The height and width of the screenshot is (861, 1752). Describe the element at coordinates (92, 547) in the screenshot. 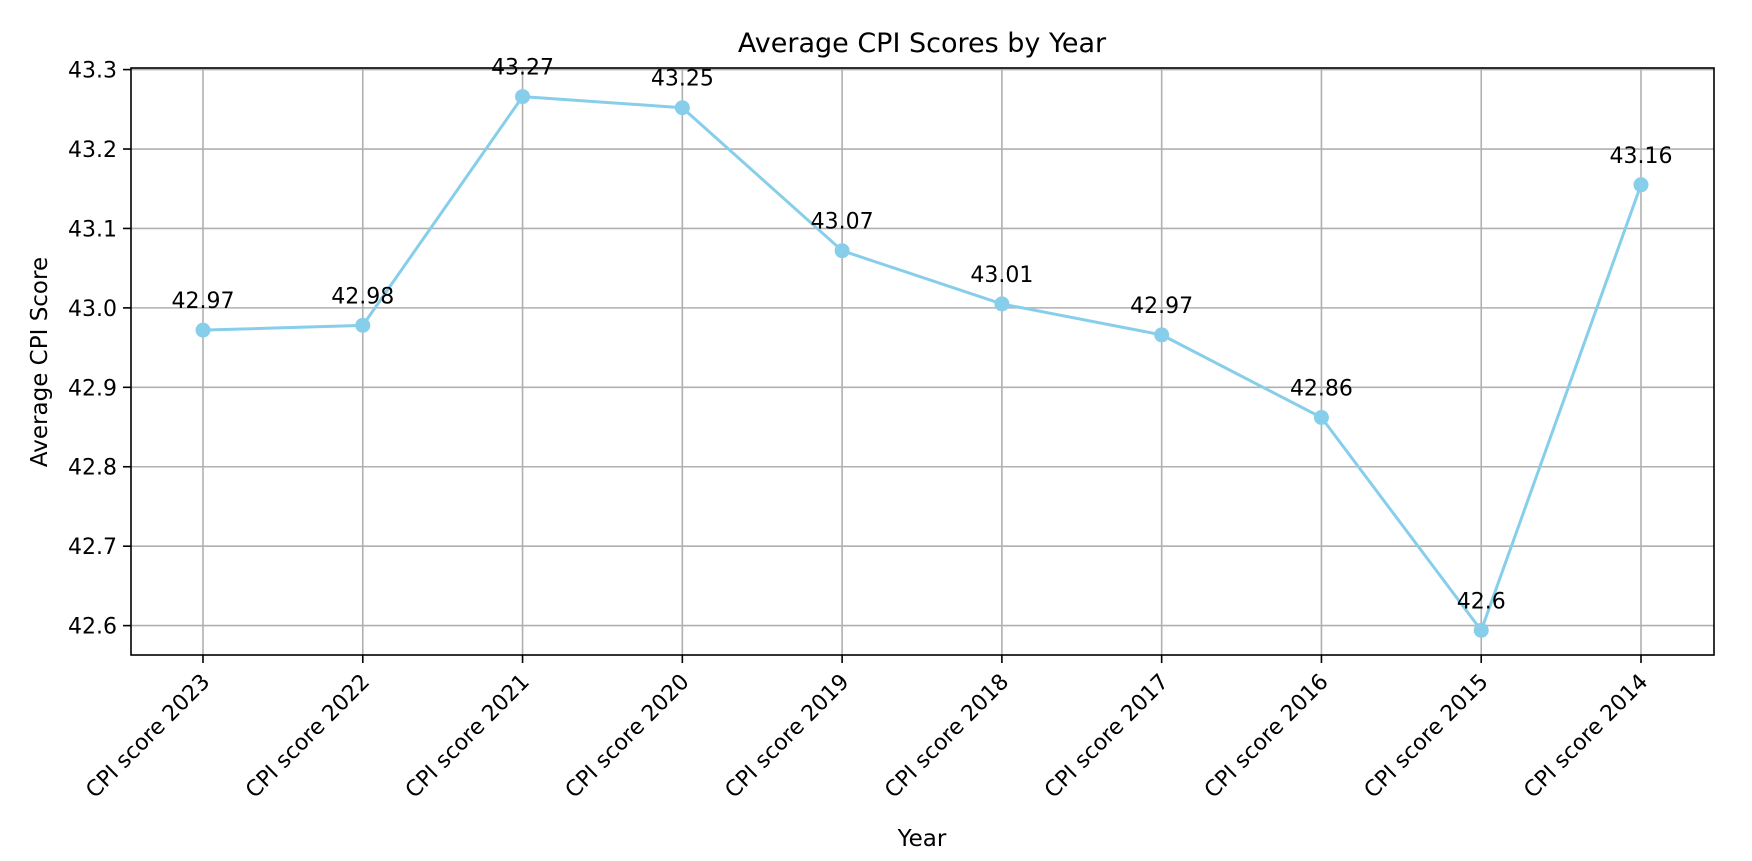

I see `y-tick-label: 42.7` at that location.